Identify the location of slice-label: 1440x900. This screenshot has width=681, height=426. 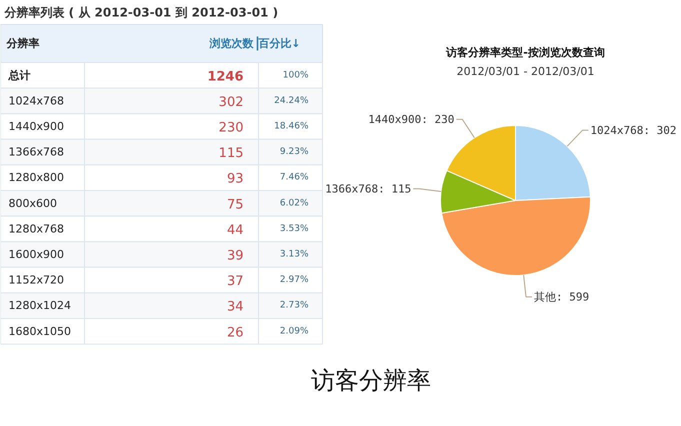
(395, 119).